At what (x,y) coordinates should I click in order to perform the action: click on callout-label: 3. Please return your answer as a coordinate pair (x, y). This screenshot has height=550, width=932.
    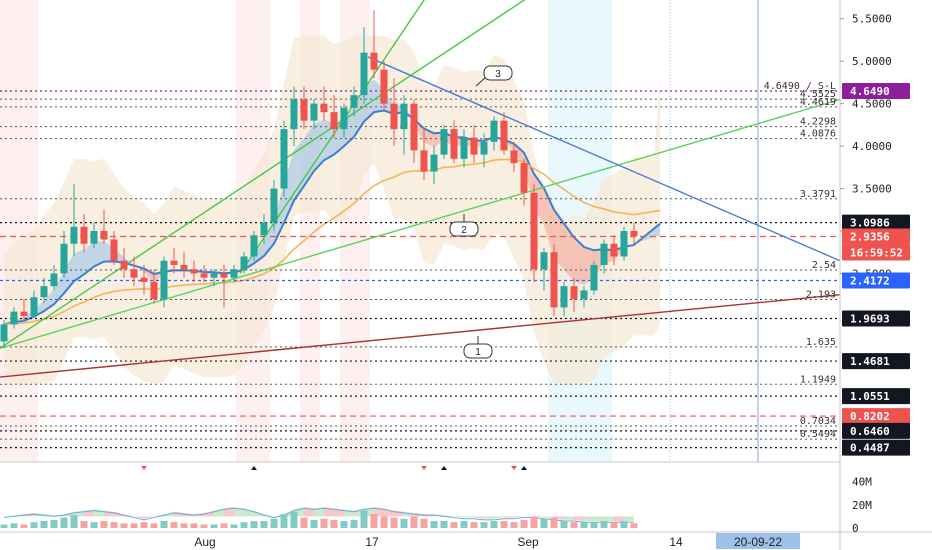
    Looking at the image, I should click on (498, 74).